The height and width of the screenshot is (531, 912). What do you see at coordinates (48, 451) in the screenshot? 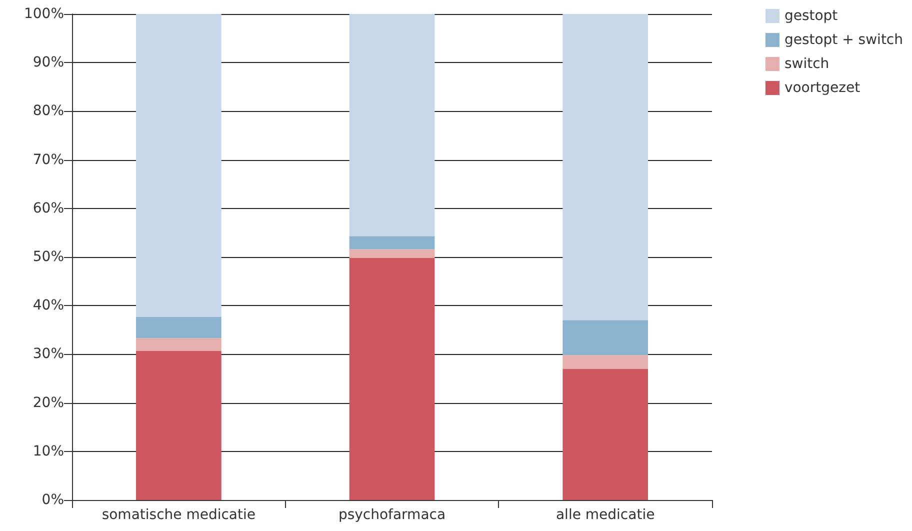
I see `y-tick-label: 10%` at bounding box center [48, 451].